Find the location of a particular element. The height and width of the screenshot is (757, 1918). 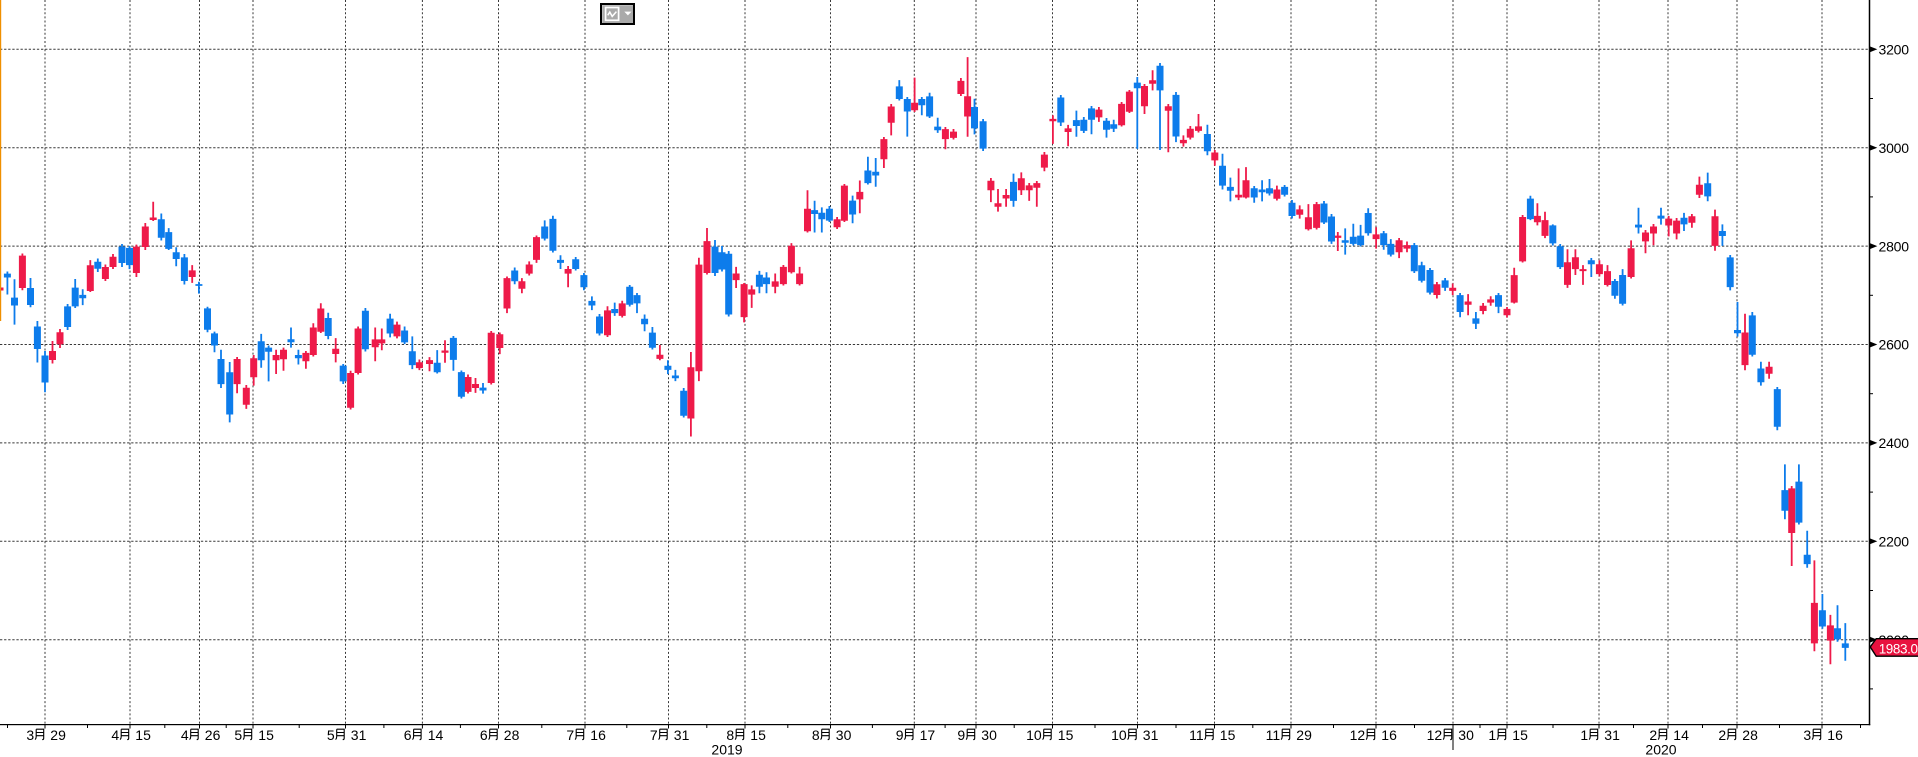

svg-text: 2600 is located at coordinates (1894, 345).